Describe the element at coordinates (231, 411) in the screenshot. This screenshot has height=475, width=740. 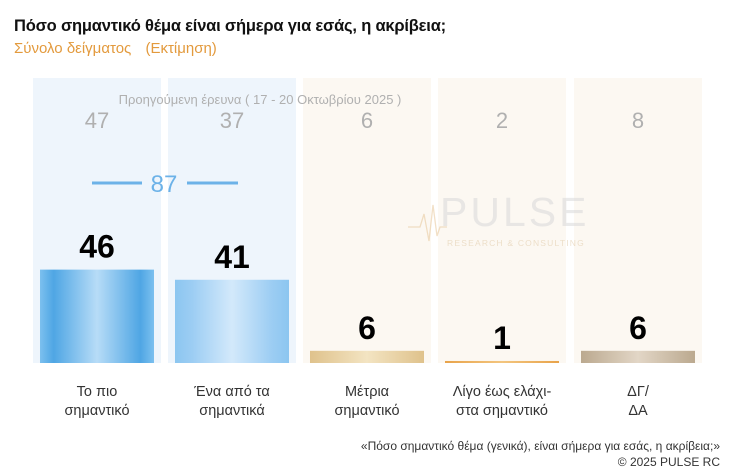
I see `category-label: σημαντικά` at that location.